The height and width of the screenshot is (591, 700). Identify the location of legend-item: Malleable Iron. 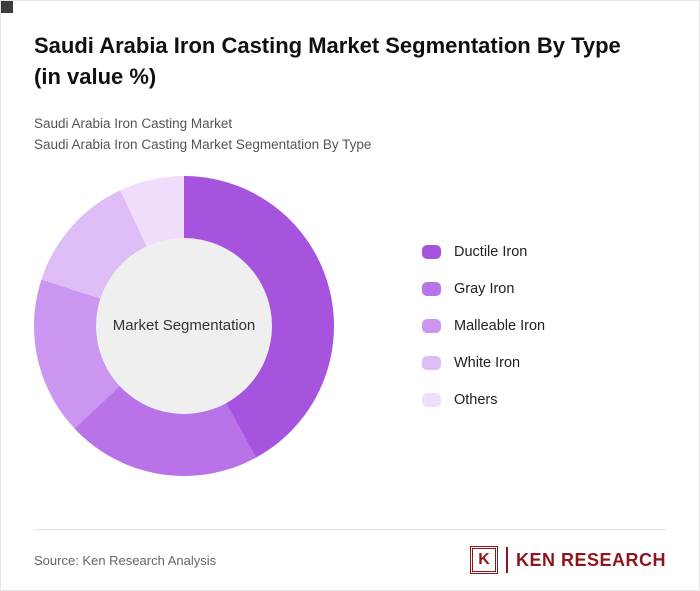
(483, 326).